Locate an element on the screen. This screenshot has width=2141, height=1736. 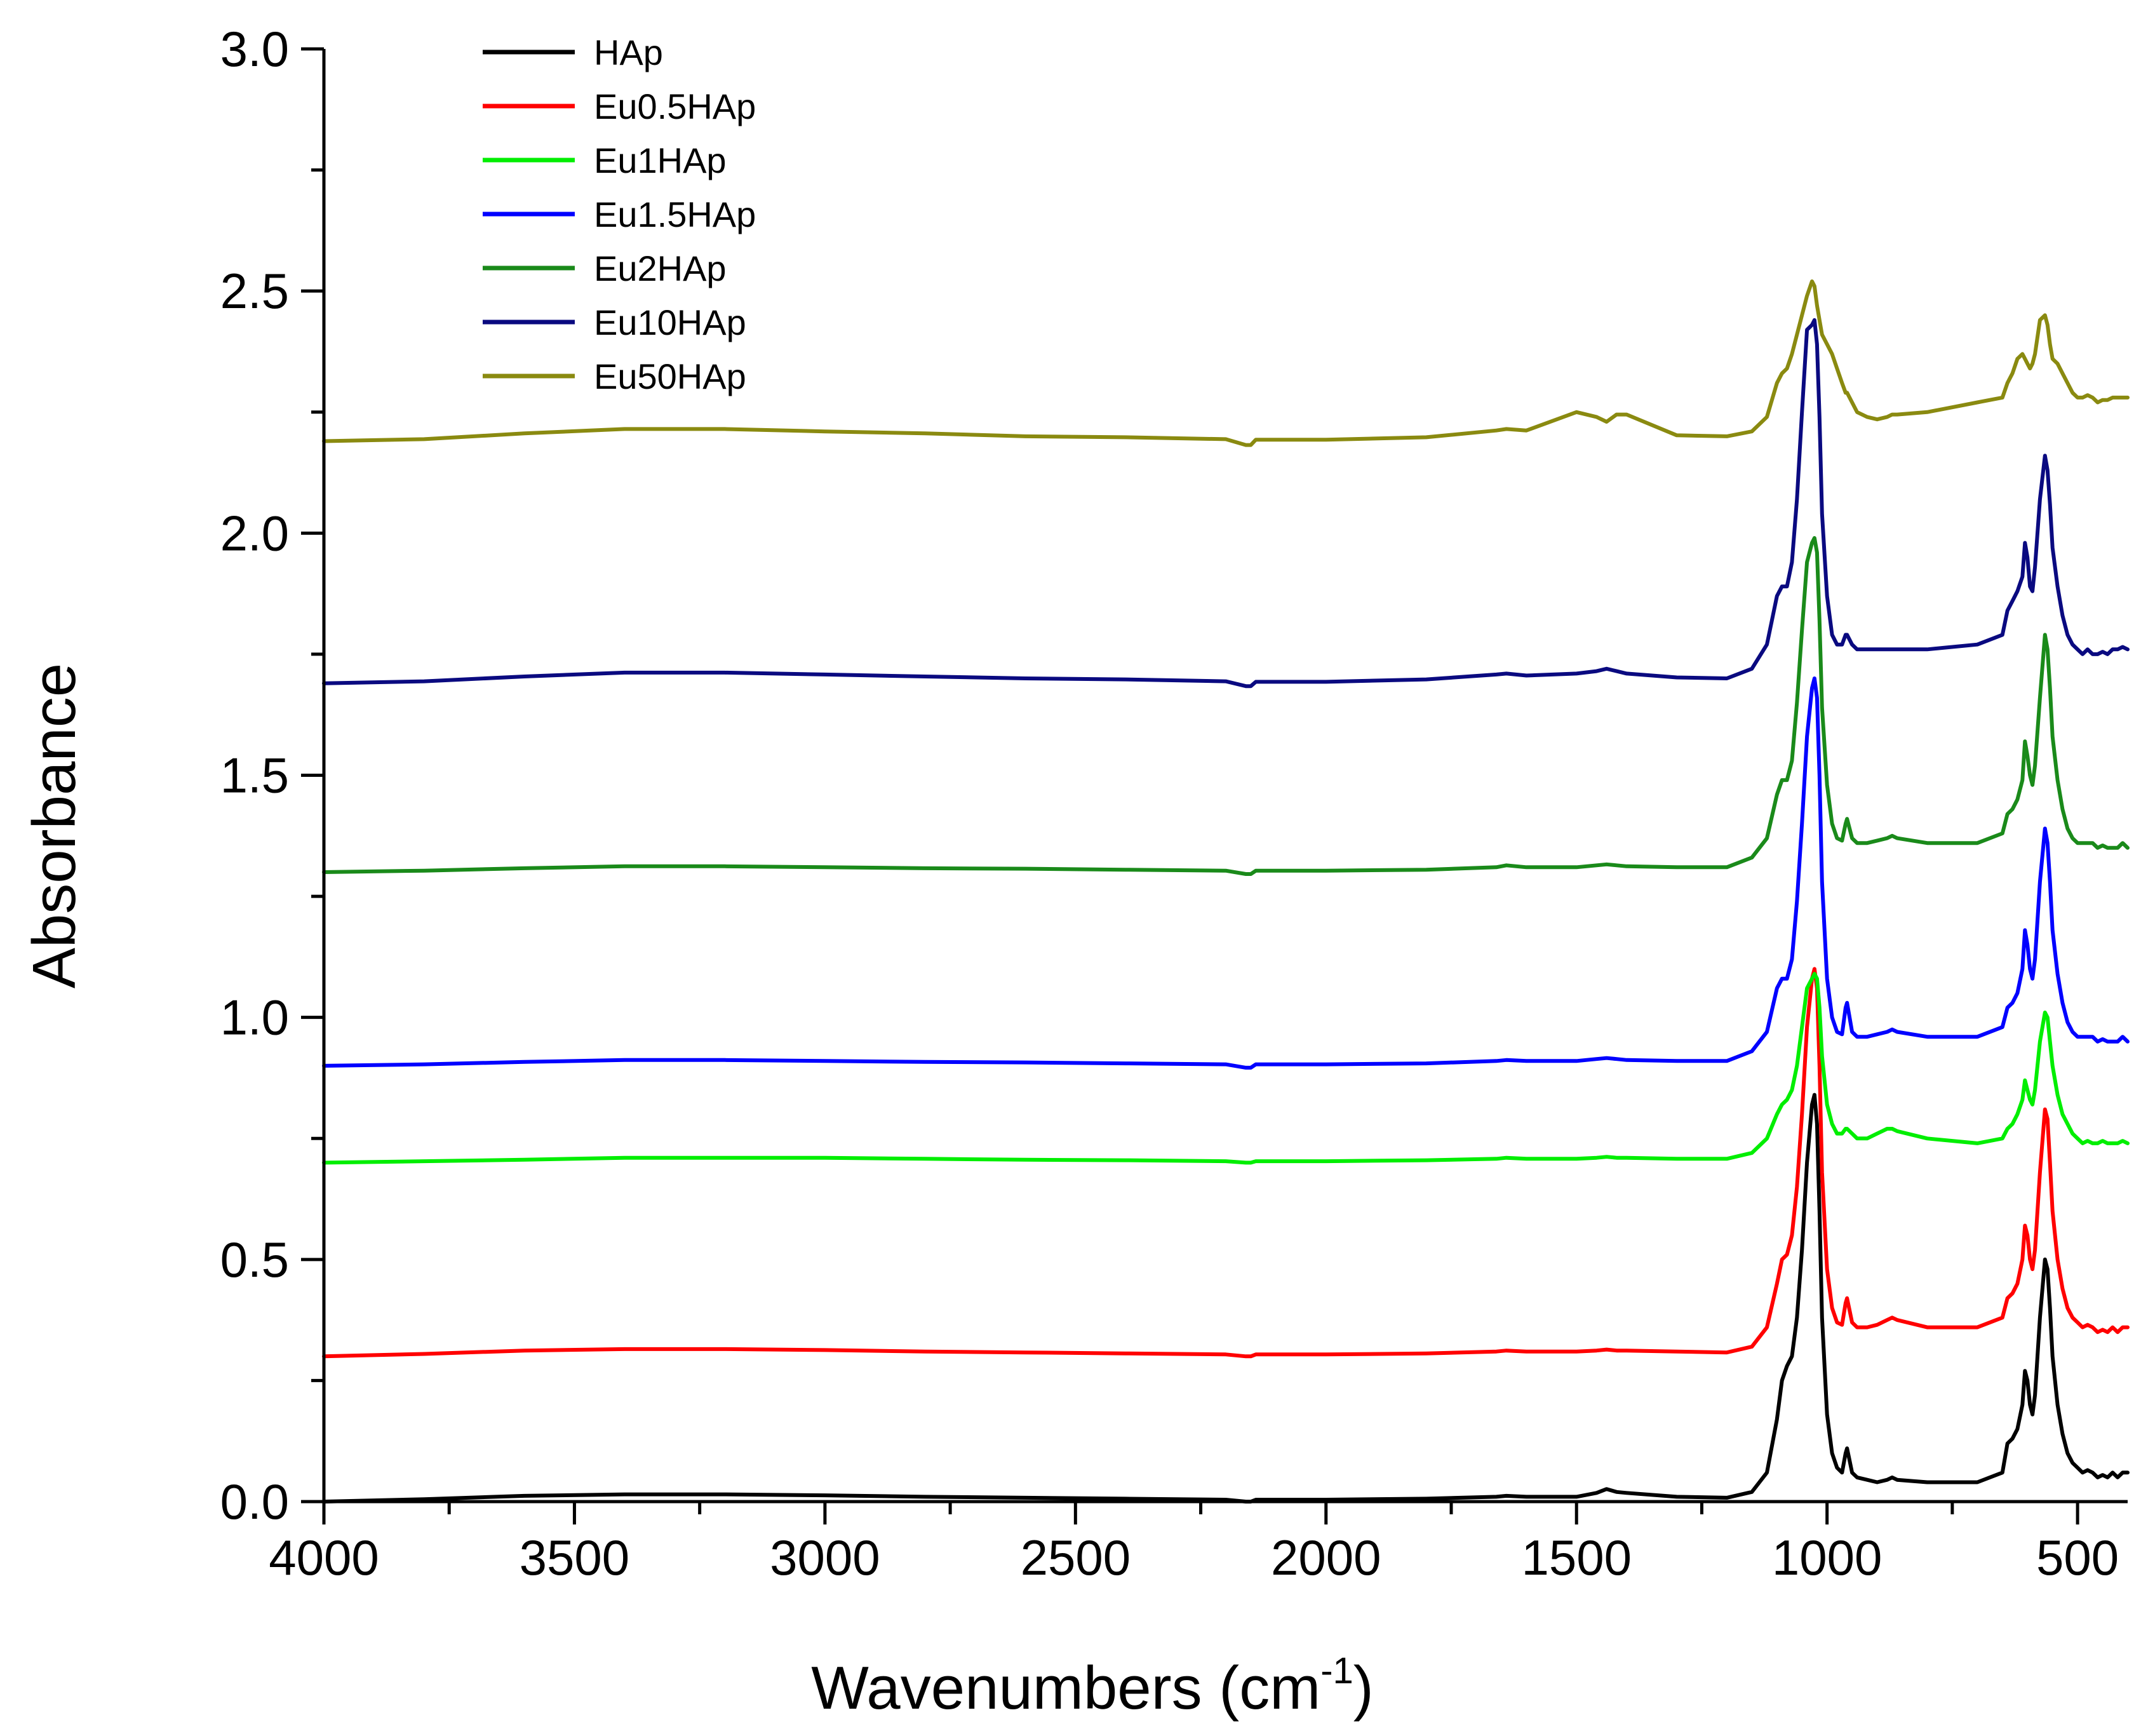
x-tick-label: 3500 is located at coordinates (575, 1557).